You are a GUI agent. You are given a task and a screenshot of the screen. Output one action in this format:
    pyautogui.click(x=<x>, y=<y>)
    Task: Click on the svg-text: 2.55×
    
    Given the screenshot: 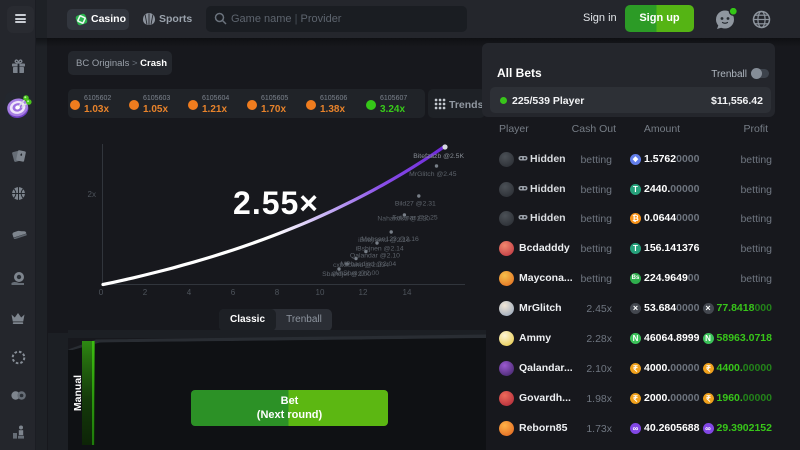 What is the action you would take?
    pyautogui.click(x=276, y=203)
    